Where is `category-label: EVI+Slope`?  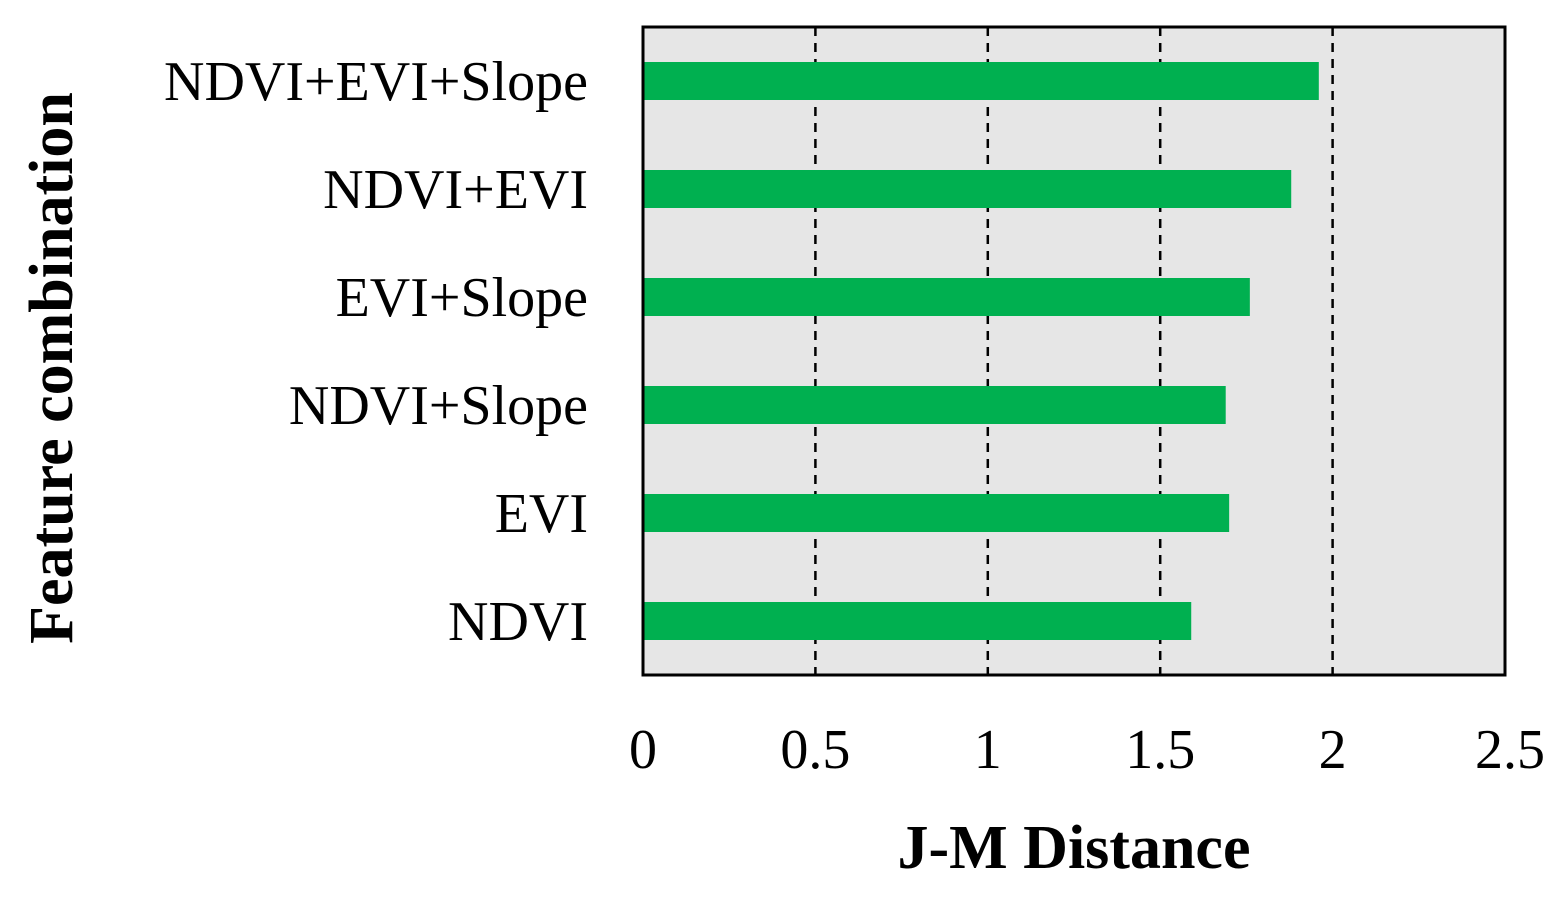
category-label: EVI+Slope is located at coordinates (462, 298).